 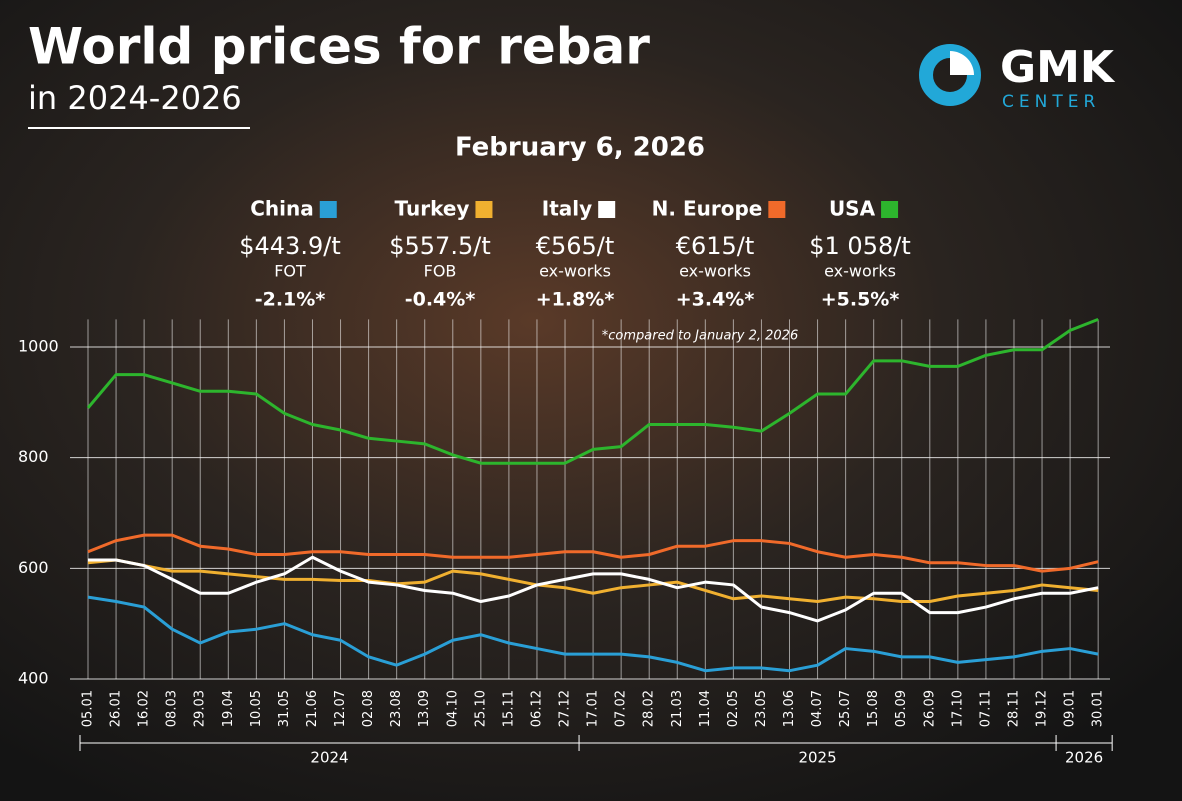 What do you see at coordinates (575, 246) in the screenshot?
I see `price: €565/t` at bounding box center [575, 246].